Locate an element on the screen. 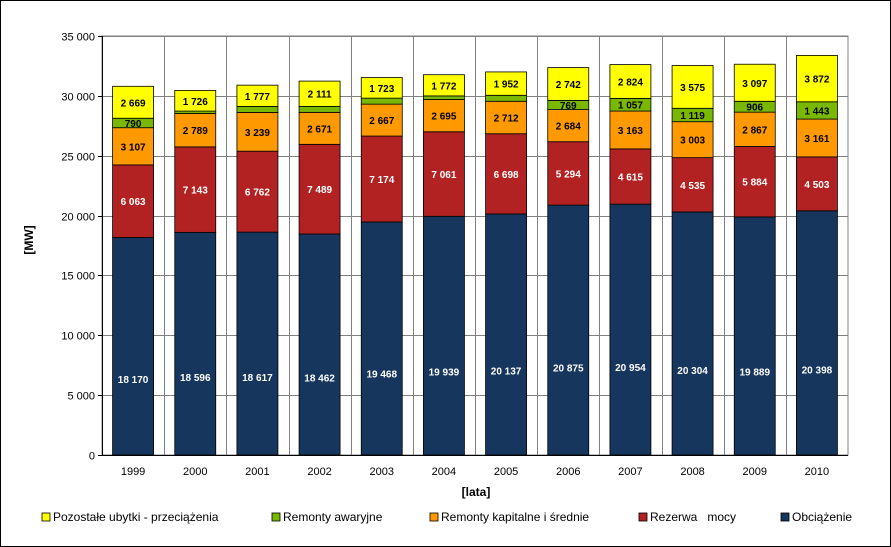 Image resolution: width=891 pixels, height=547 pixels. data-label: 3 163 is located at coordinates (630, 131).